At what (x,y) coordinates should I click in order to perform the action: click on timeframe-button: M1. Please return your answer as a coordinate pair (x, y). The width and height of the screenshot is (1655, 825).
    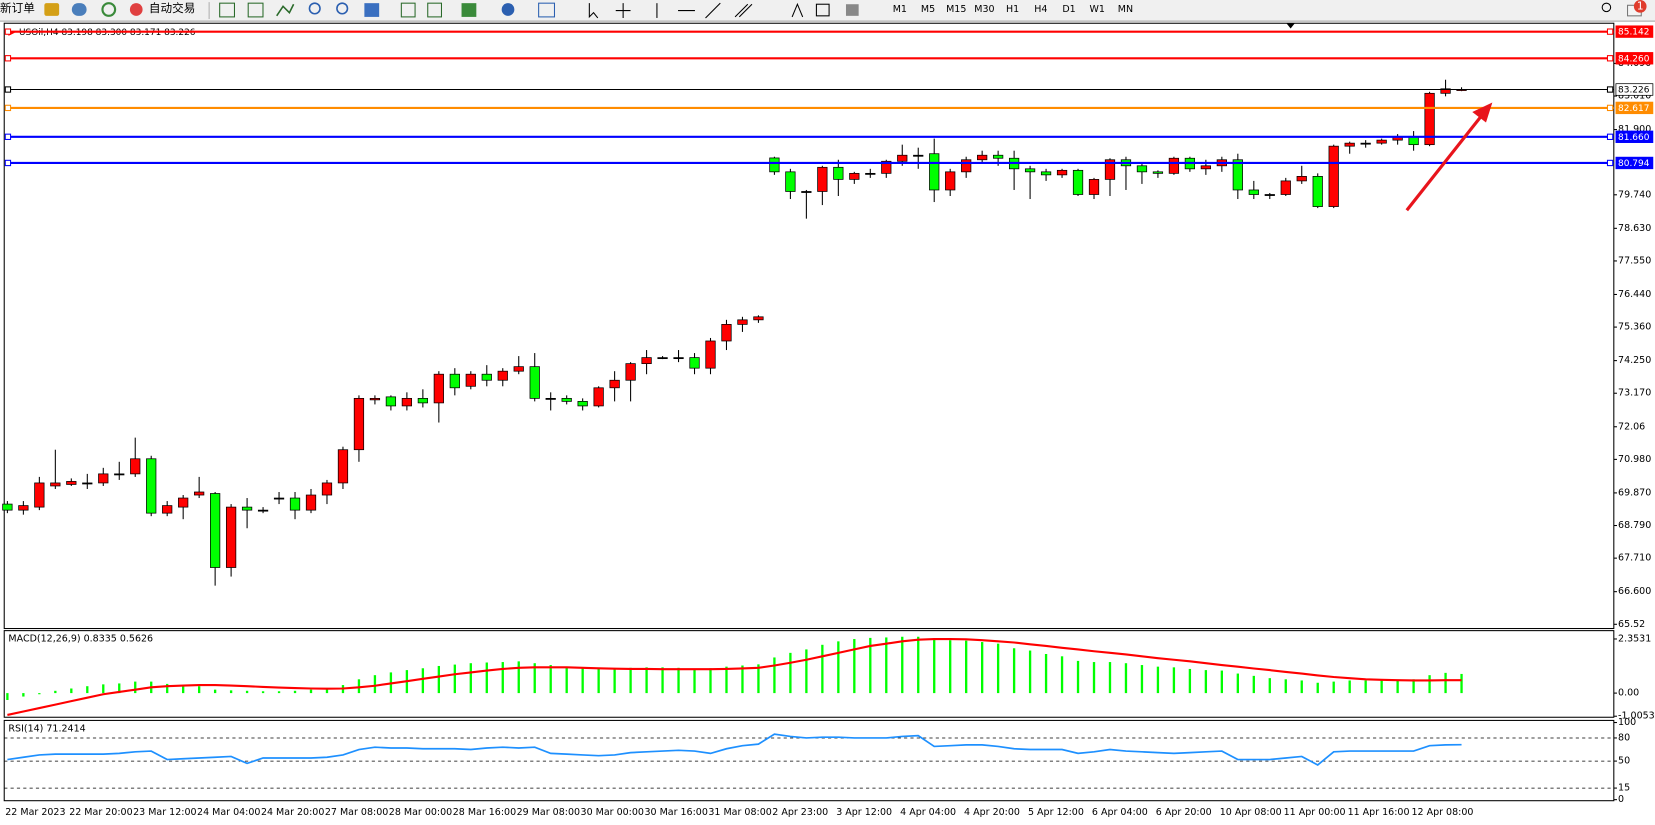
    Looking at the image, I should click on (900, 9).